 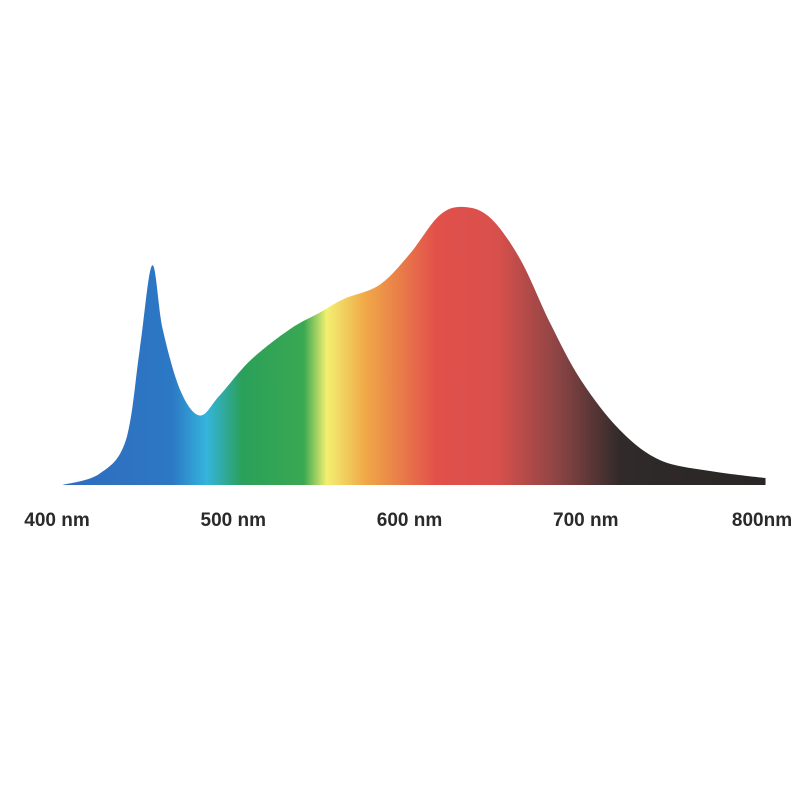 I want to click on x-tick-label: 600 nm, so click(x=409, y=520).